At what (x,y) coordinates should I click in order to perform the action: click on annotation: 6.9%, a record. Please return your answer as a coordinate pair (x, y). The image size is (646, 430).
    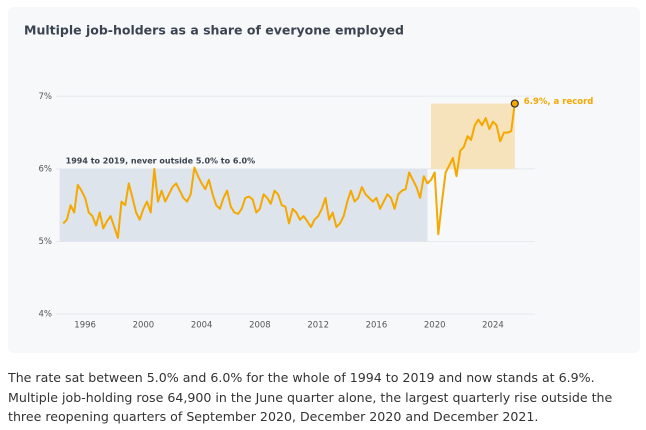
    Looking at the image, I should click on (559, 102).